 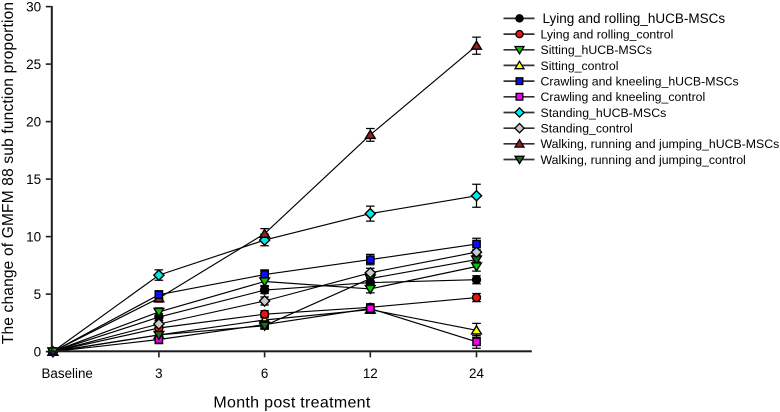 I want to click on svg-text: Standing_hUCB-MSCs, so click(x=604, y=113).